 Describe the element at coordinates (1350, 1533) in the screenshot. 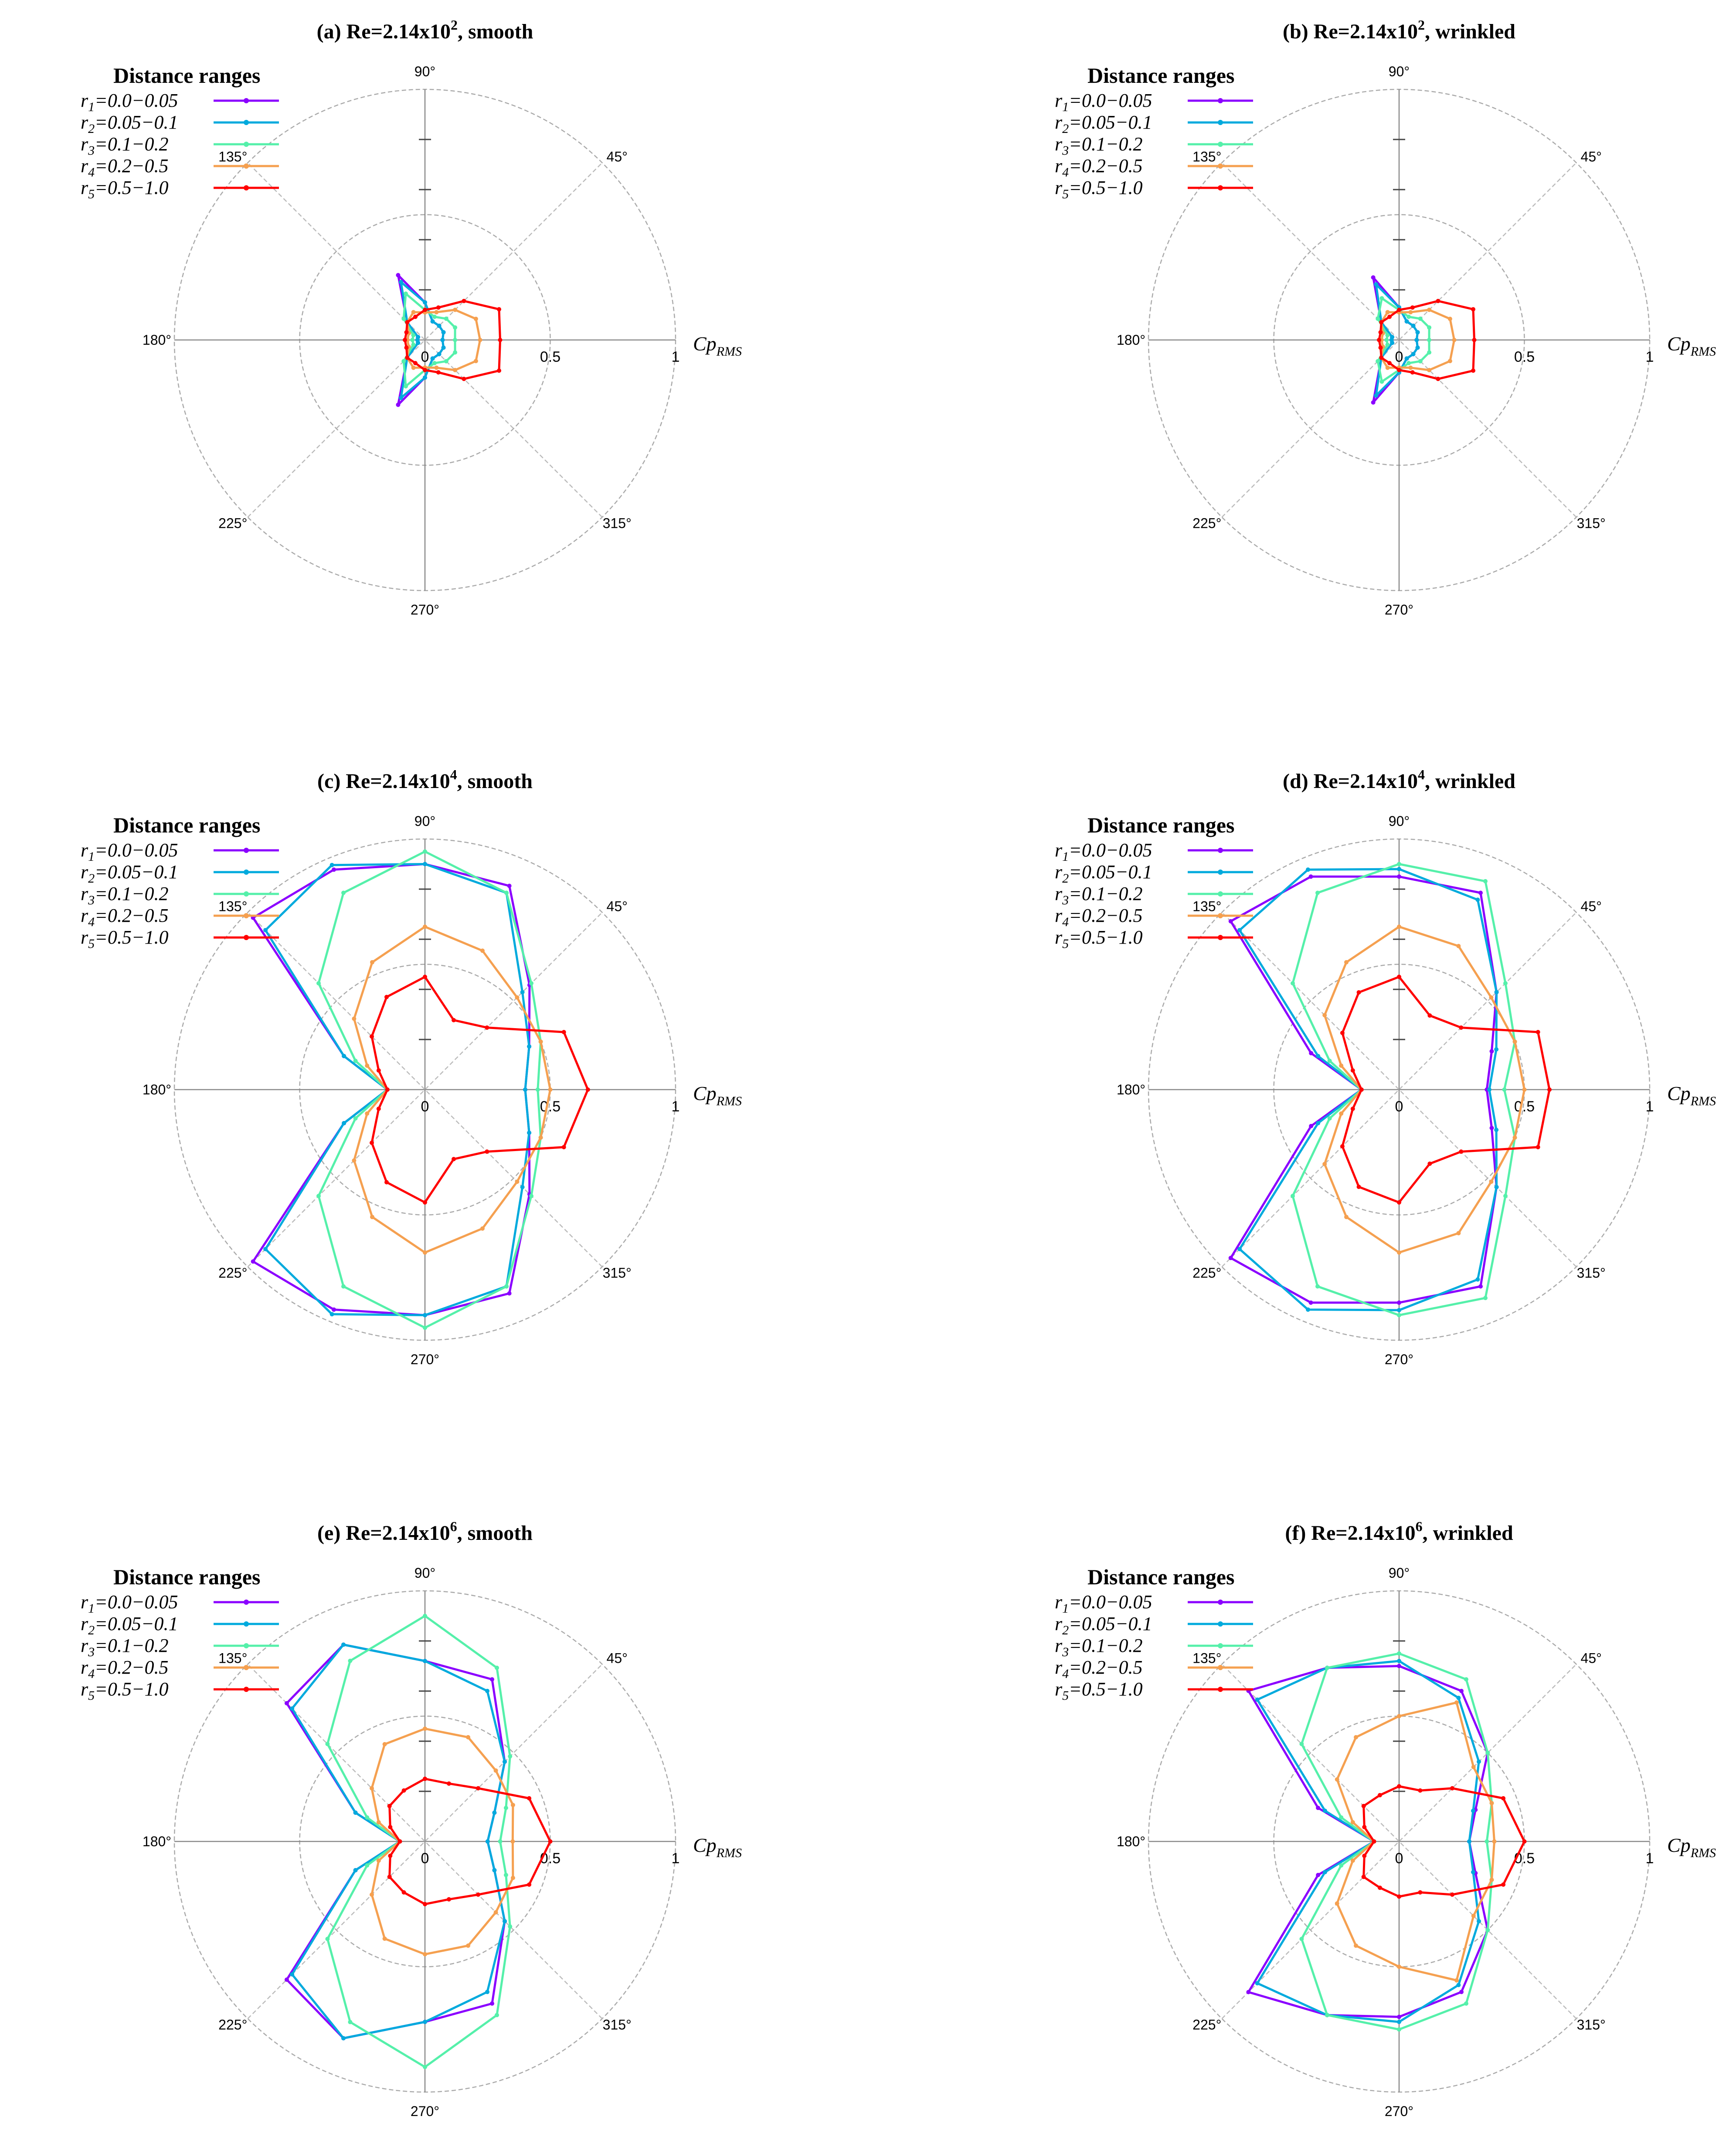

I see `chart-title-main: (f) Re=2.14x10` at that location.